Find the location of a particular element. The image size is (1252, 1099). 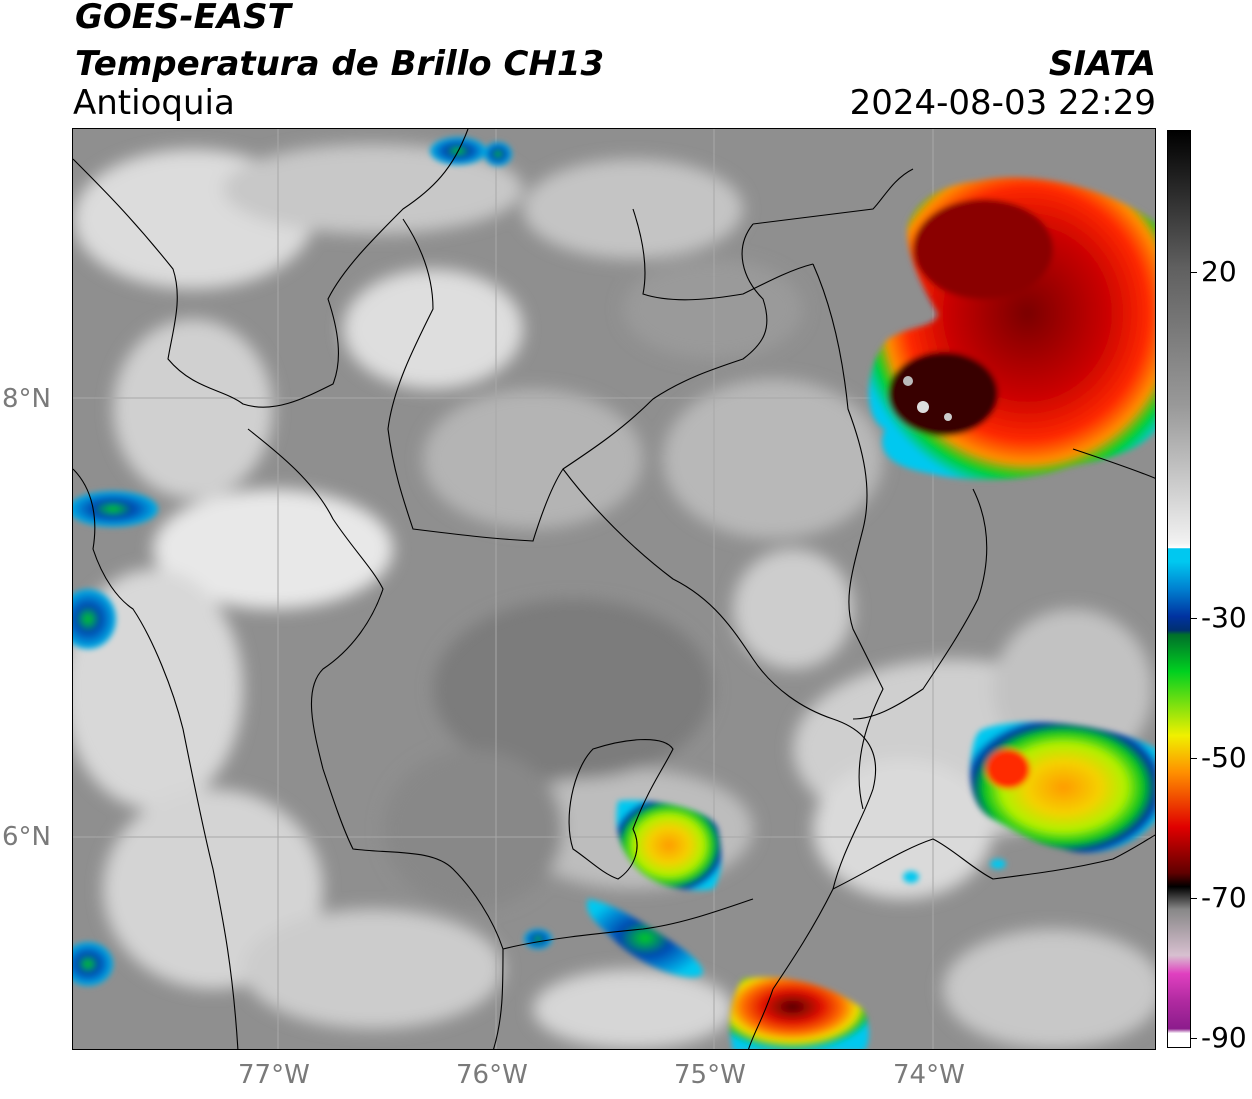

lon-label-77w: 77°W is located at coordinates (274, 1075).